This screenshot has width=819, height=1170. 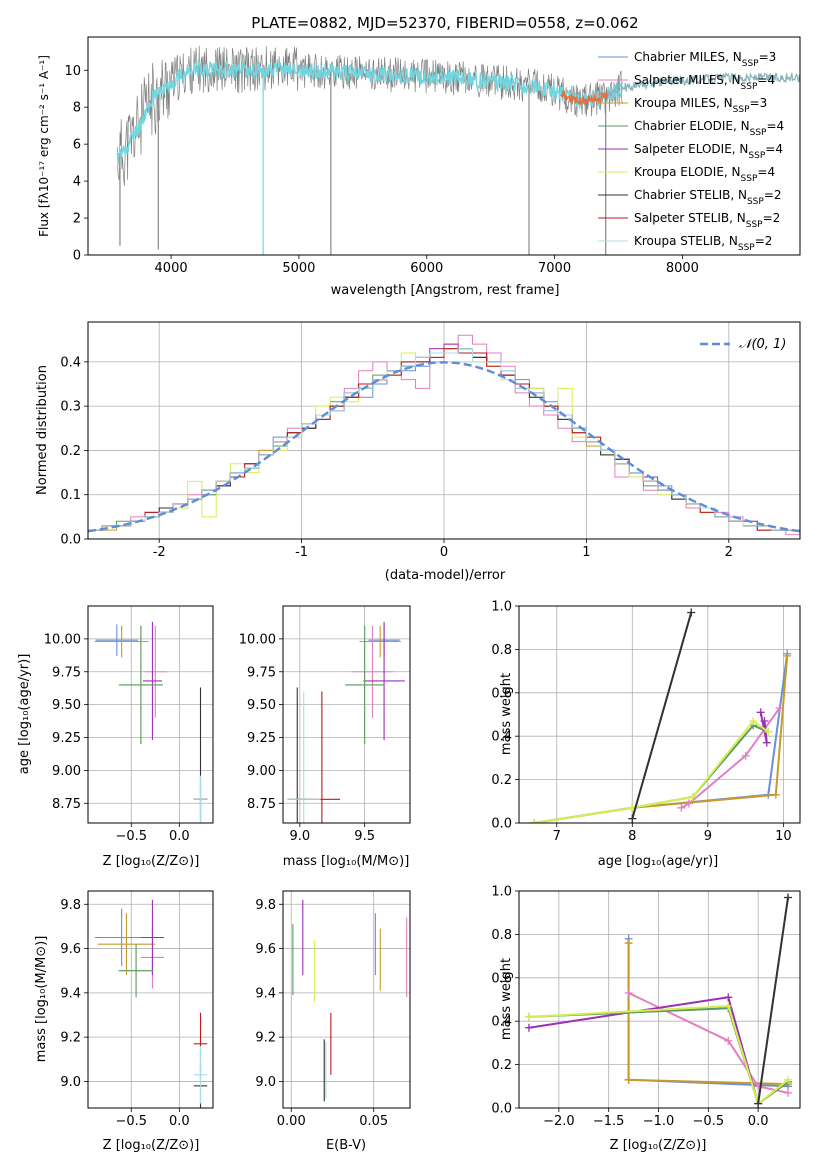 What do you see at coordinates (44, 146) in the screenshot?
I see `spectrum-ylabel: Flux [fλ10⁻¹⁷ erg cm⁻² s⁻¹ A⁻¹]` at bounding box center [44, 146].